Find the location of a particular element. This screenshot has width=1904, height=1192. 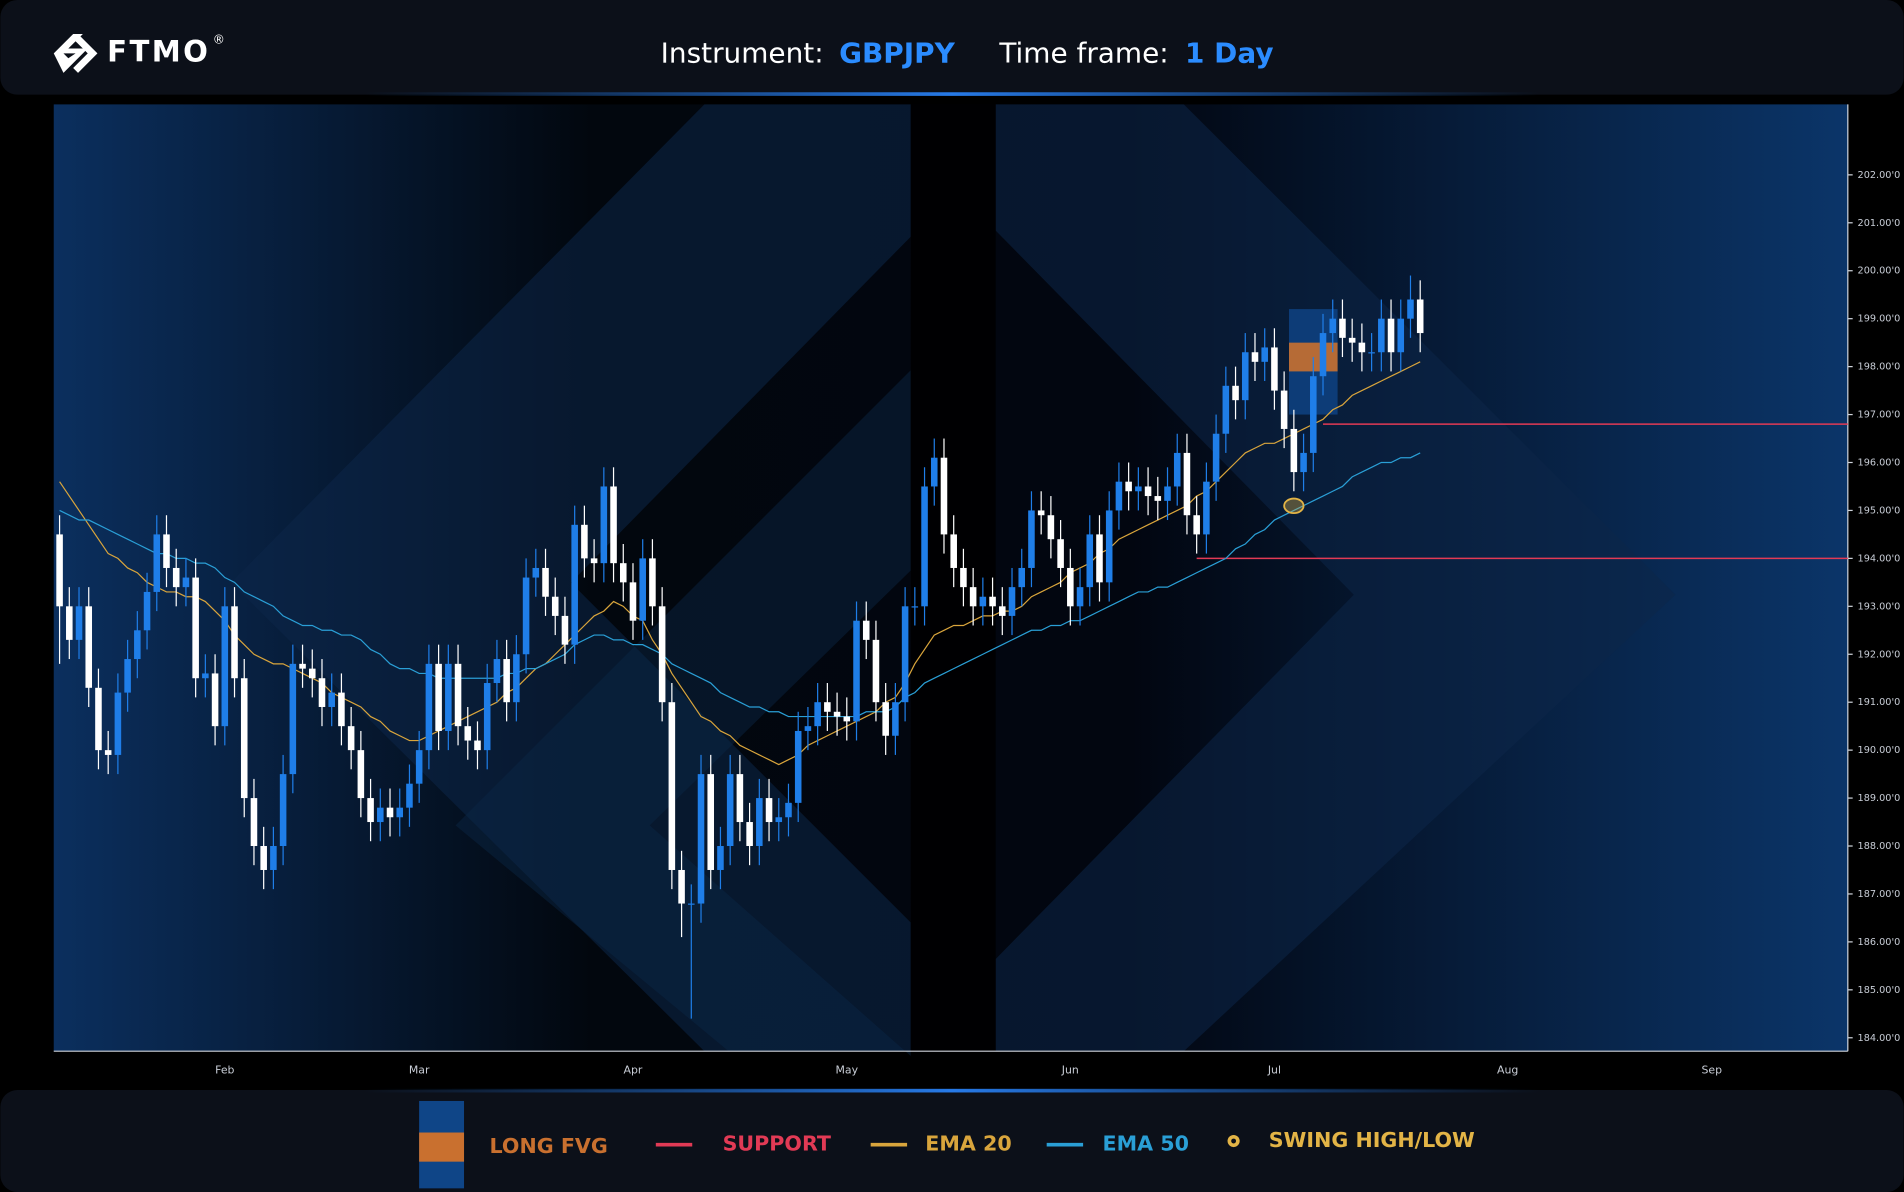

y-tick-label: 192.00'0 is located at coordinates (1879, 654).